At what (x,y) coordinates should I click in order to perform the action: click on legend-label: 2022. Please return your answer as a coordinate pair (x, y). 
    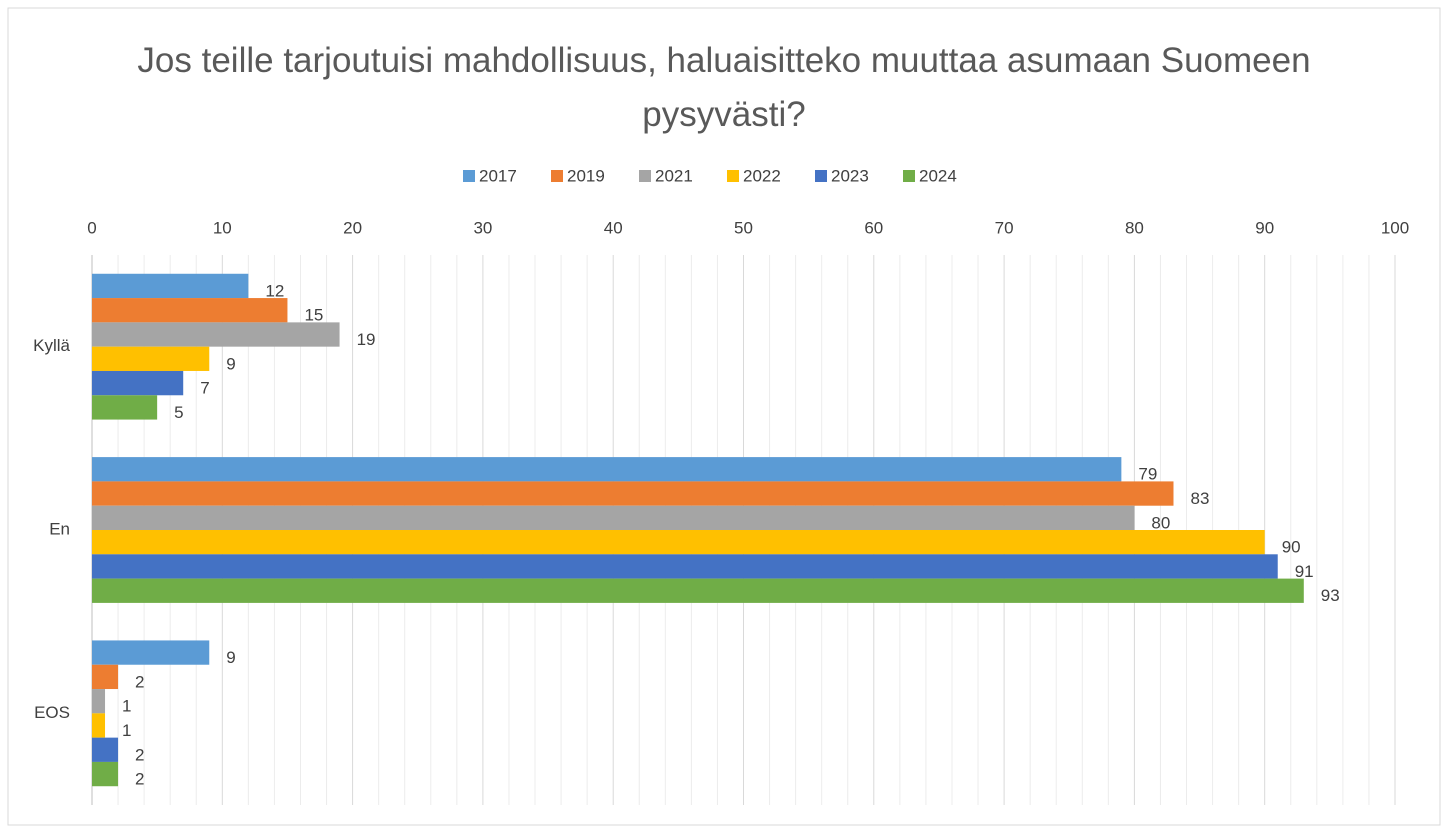
    Looking at the image, I should click on (762, 175).